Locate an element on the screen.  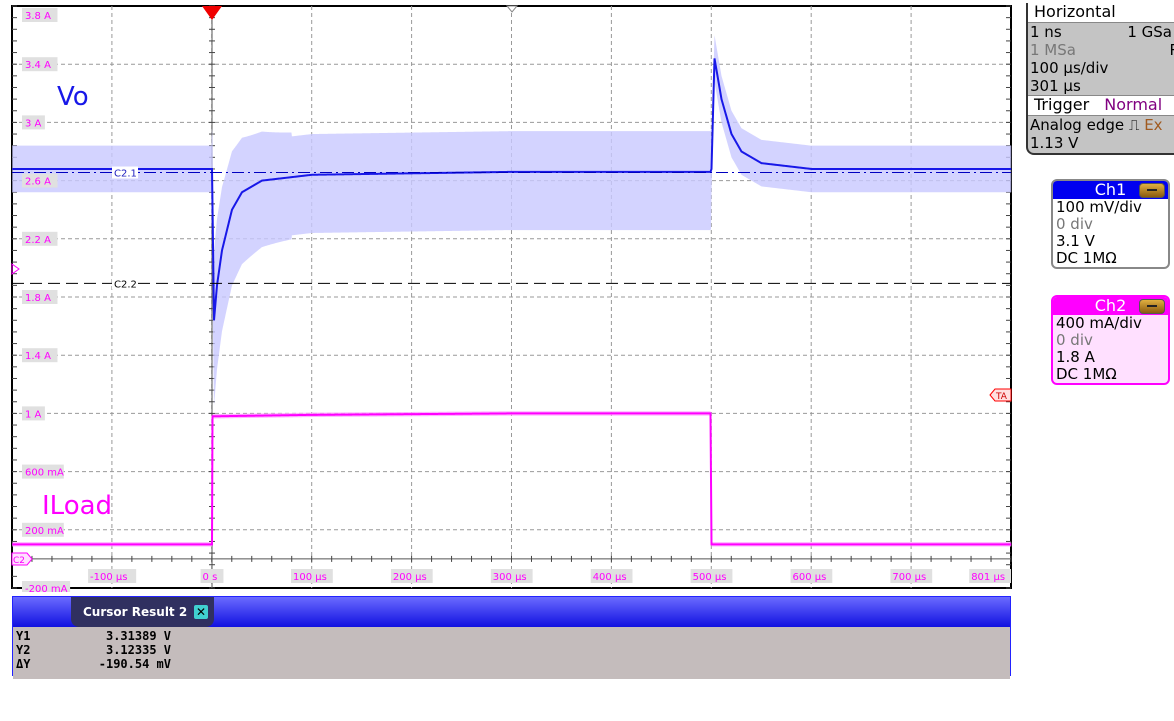
ch2-scale: 400 mA/div is located at coordinates (1099, 323).